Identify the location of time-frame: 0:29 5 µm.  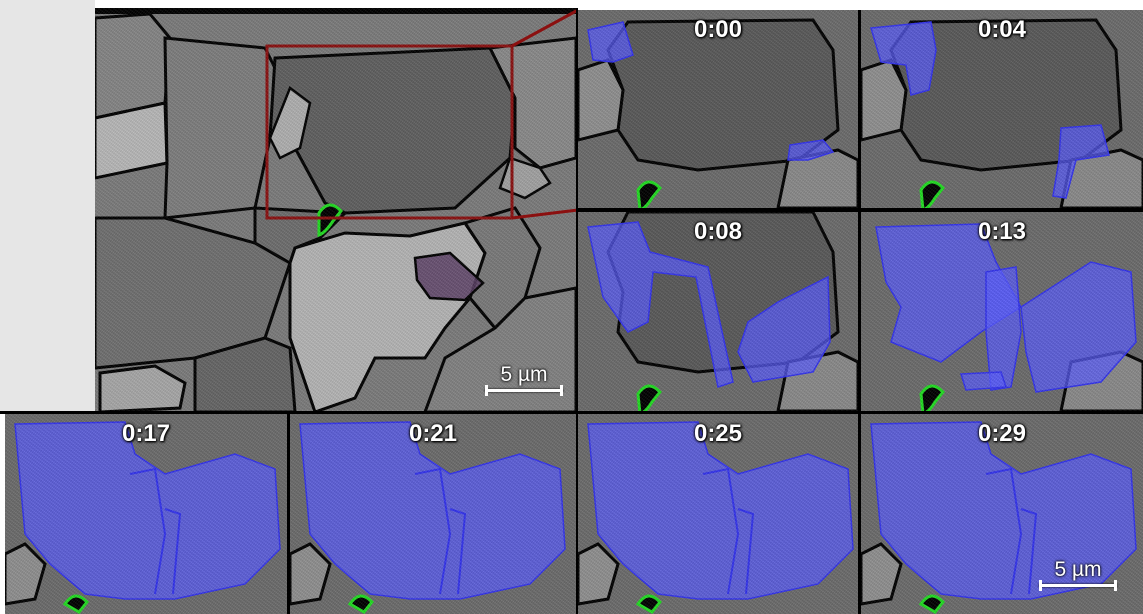
(1002, 514).